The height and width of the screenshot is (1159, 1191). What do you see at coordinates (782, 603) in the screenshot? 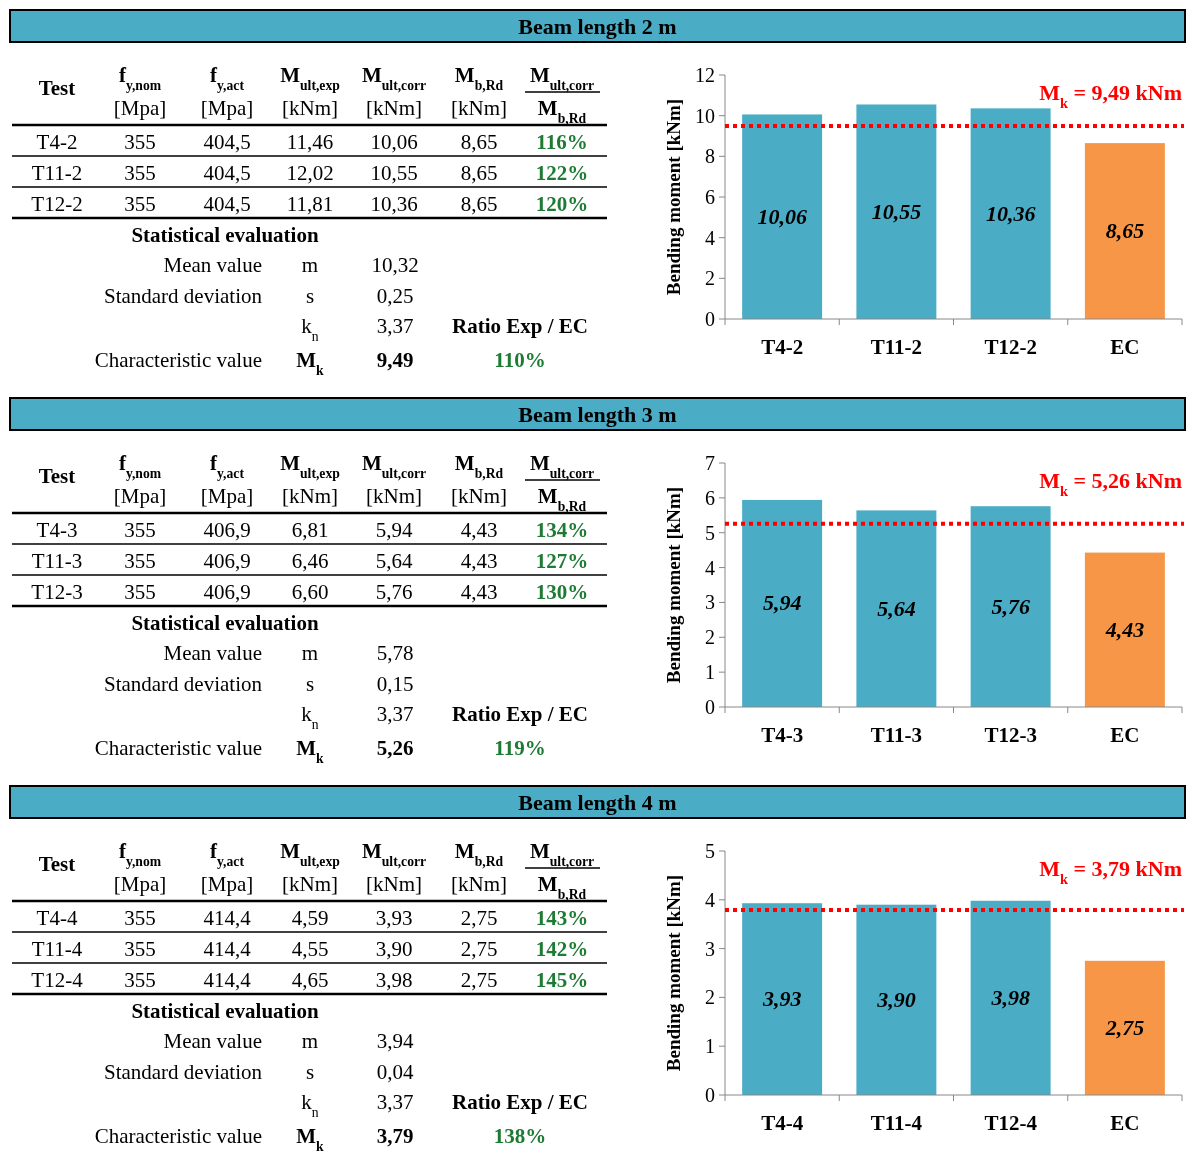
I see `data-label: 5,94` at bounding box center [782, 603].